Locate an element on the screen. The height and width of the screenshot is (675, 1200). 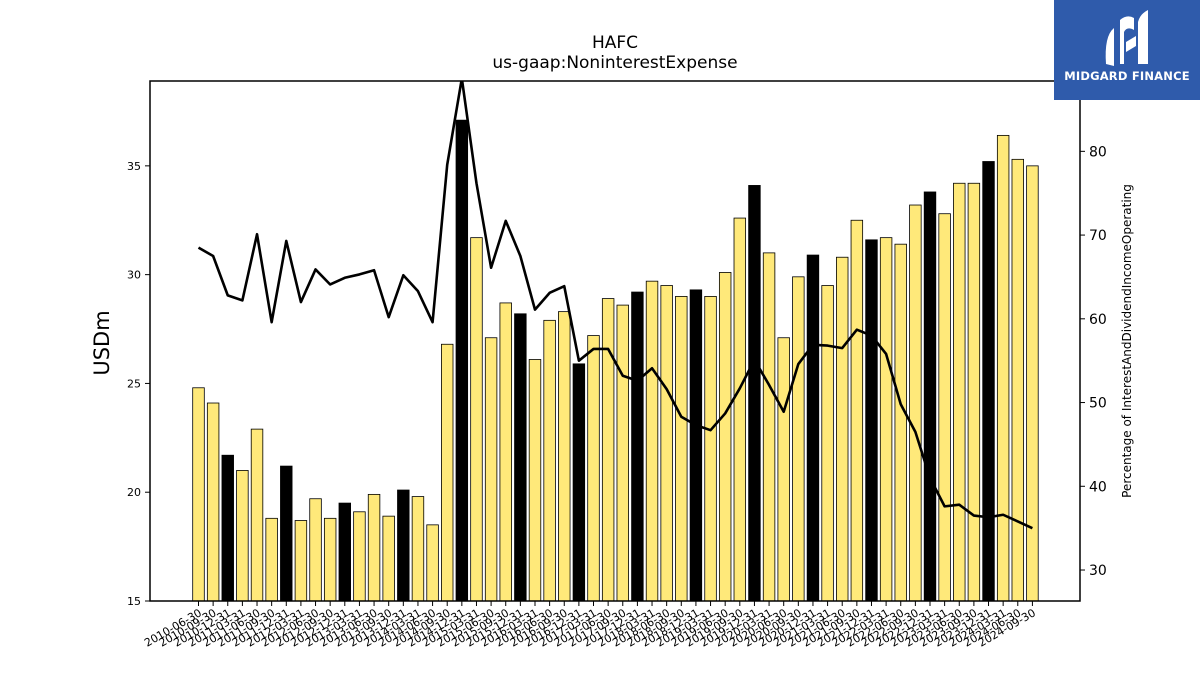
chart-subtitle: us-gaap:NoninterestExpense is located at coordinates (614, 63).